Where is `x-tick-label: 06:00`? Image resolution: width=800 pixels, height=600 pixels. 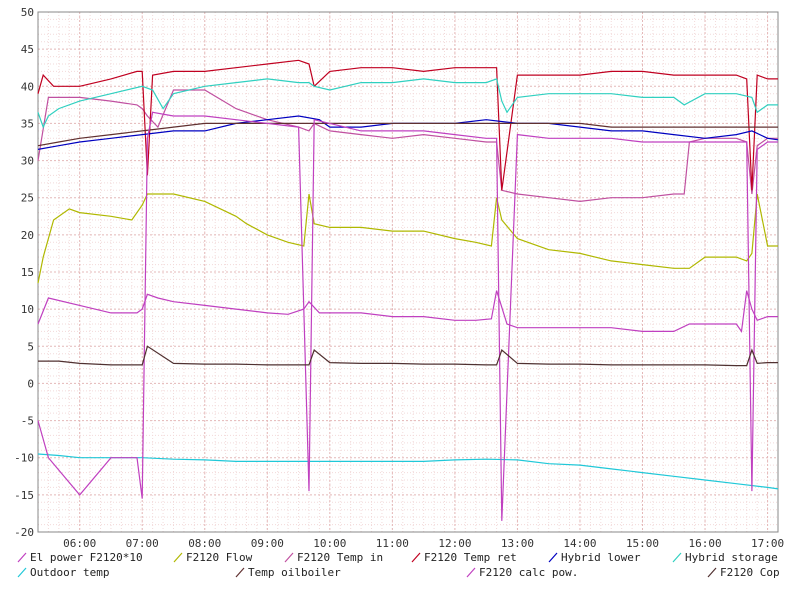
x-tick-label: 06:00 is located at coordinates (79, 543).